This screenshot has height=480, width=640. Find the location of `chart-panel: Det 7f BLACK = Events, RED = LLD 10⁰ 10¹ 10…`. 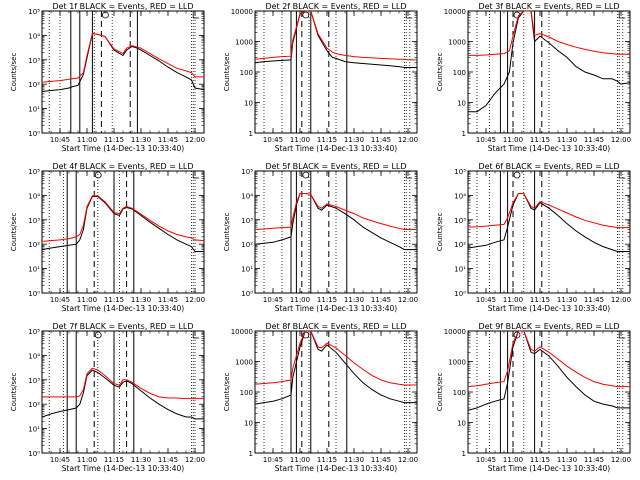

chart-panel: Det 7f BLACK = Events, RED = LLD 10⁰ 10¹ 10… is located at coordinates (107, 397).